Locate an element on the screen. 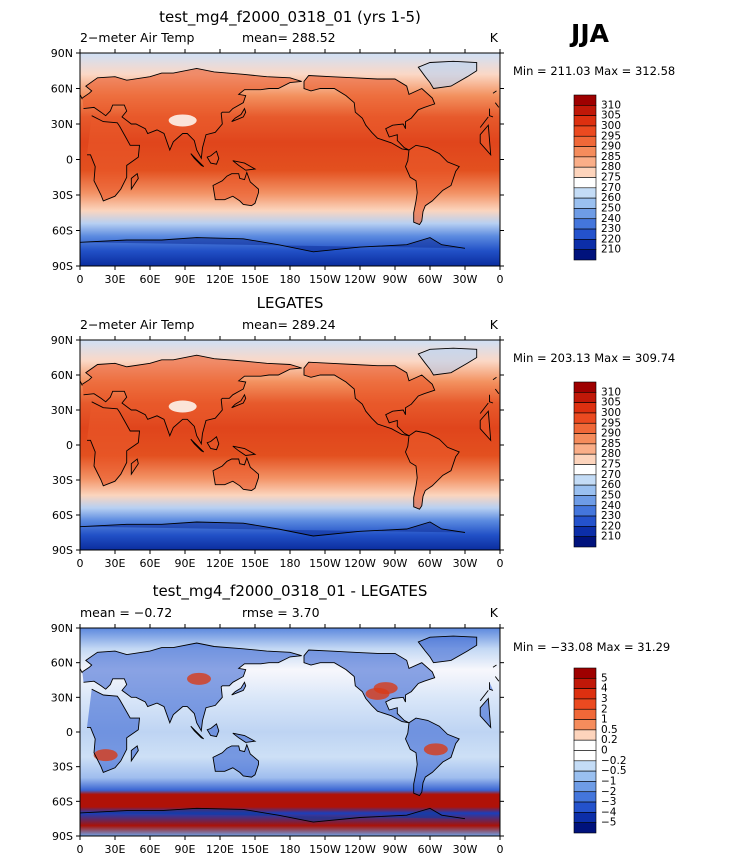 This screenshot has width=732, height=865. land-masses is located at coordinates (289, 156).